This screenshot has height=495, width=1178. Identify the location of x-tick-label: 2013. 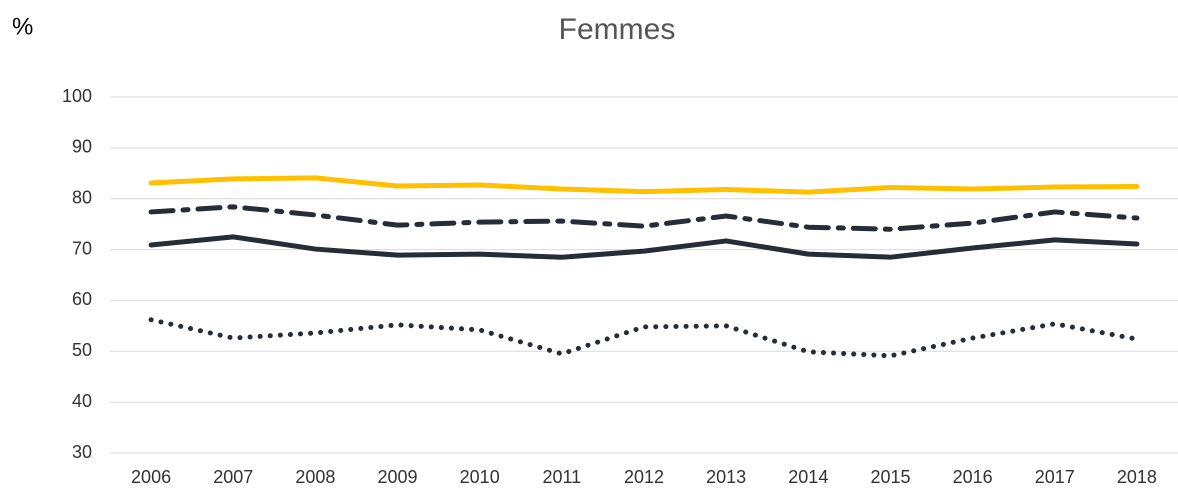
(726, 477).